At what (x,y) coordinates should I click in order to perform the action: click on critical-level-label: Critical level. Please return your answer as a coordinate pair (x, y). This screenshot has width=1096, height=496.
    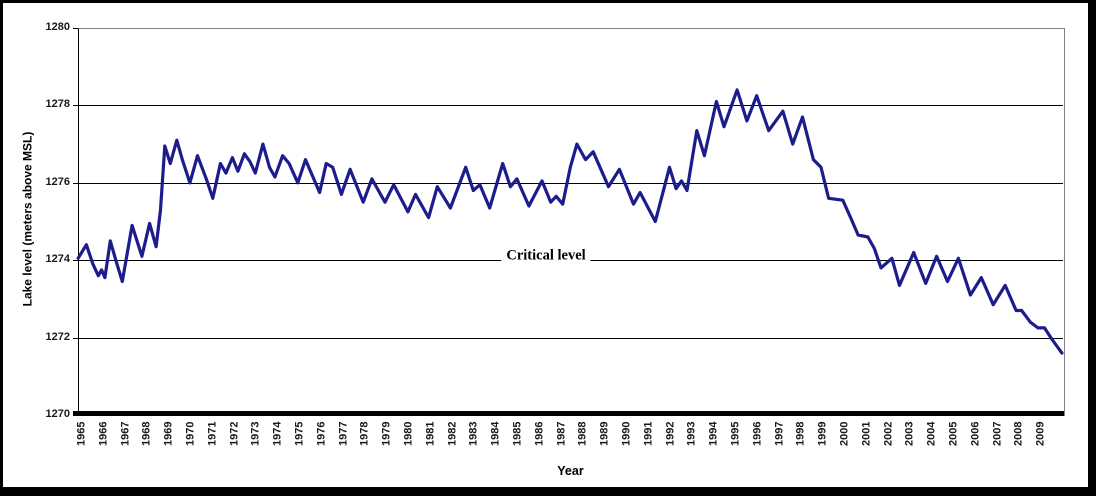
    Looking at the image, I should click on (546, 256).